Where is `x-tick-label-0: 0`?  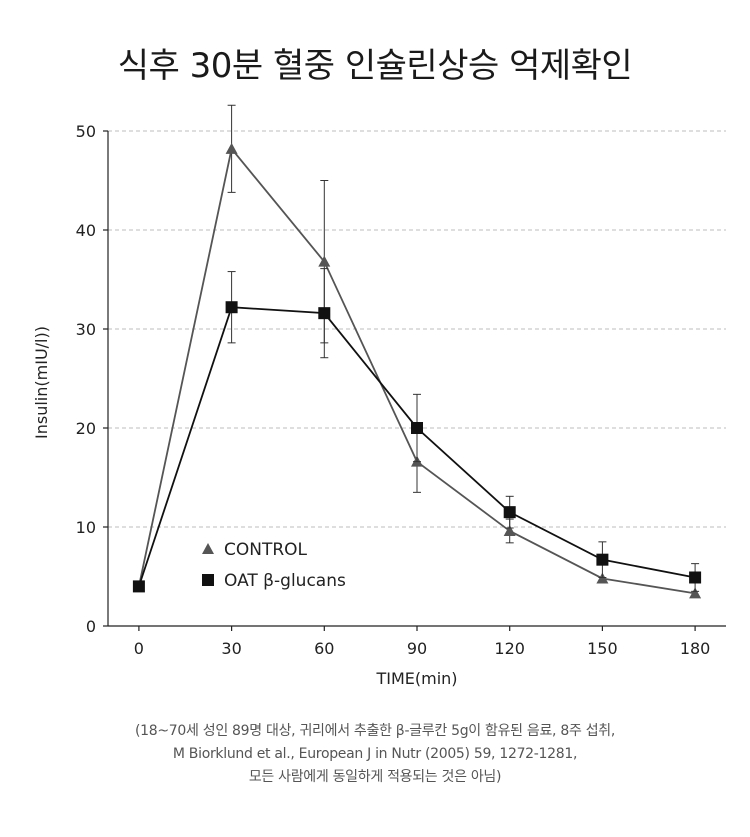
x-tick-label-0: 0 is located at coordinates (139, 648).